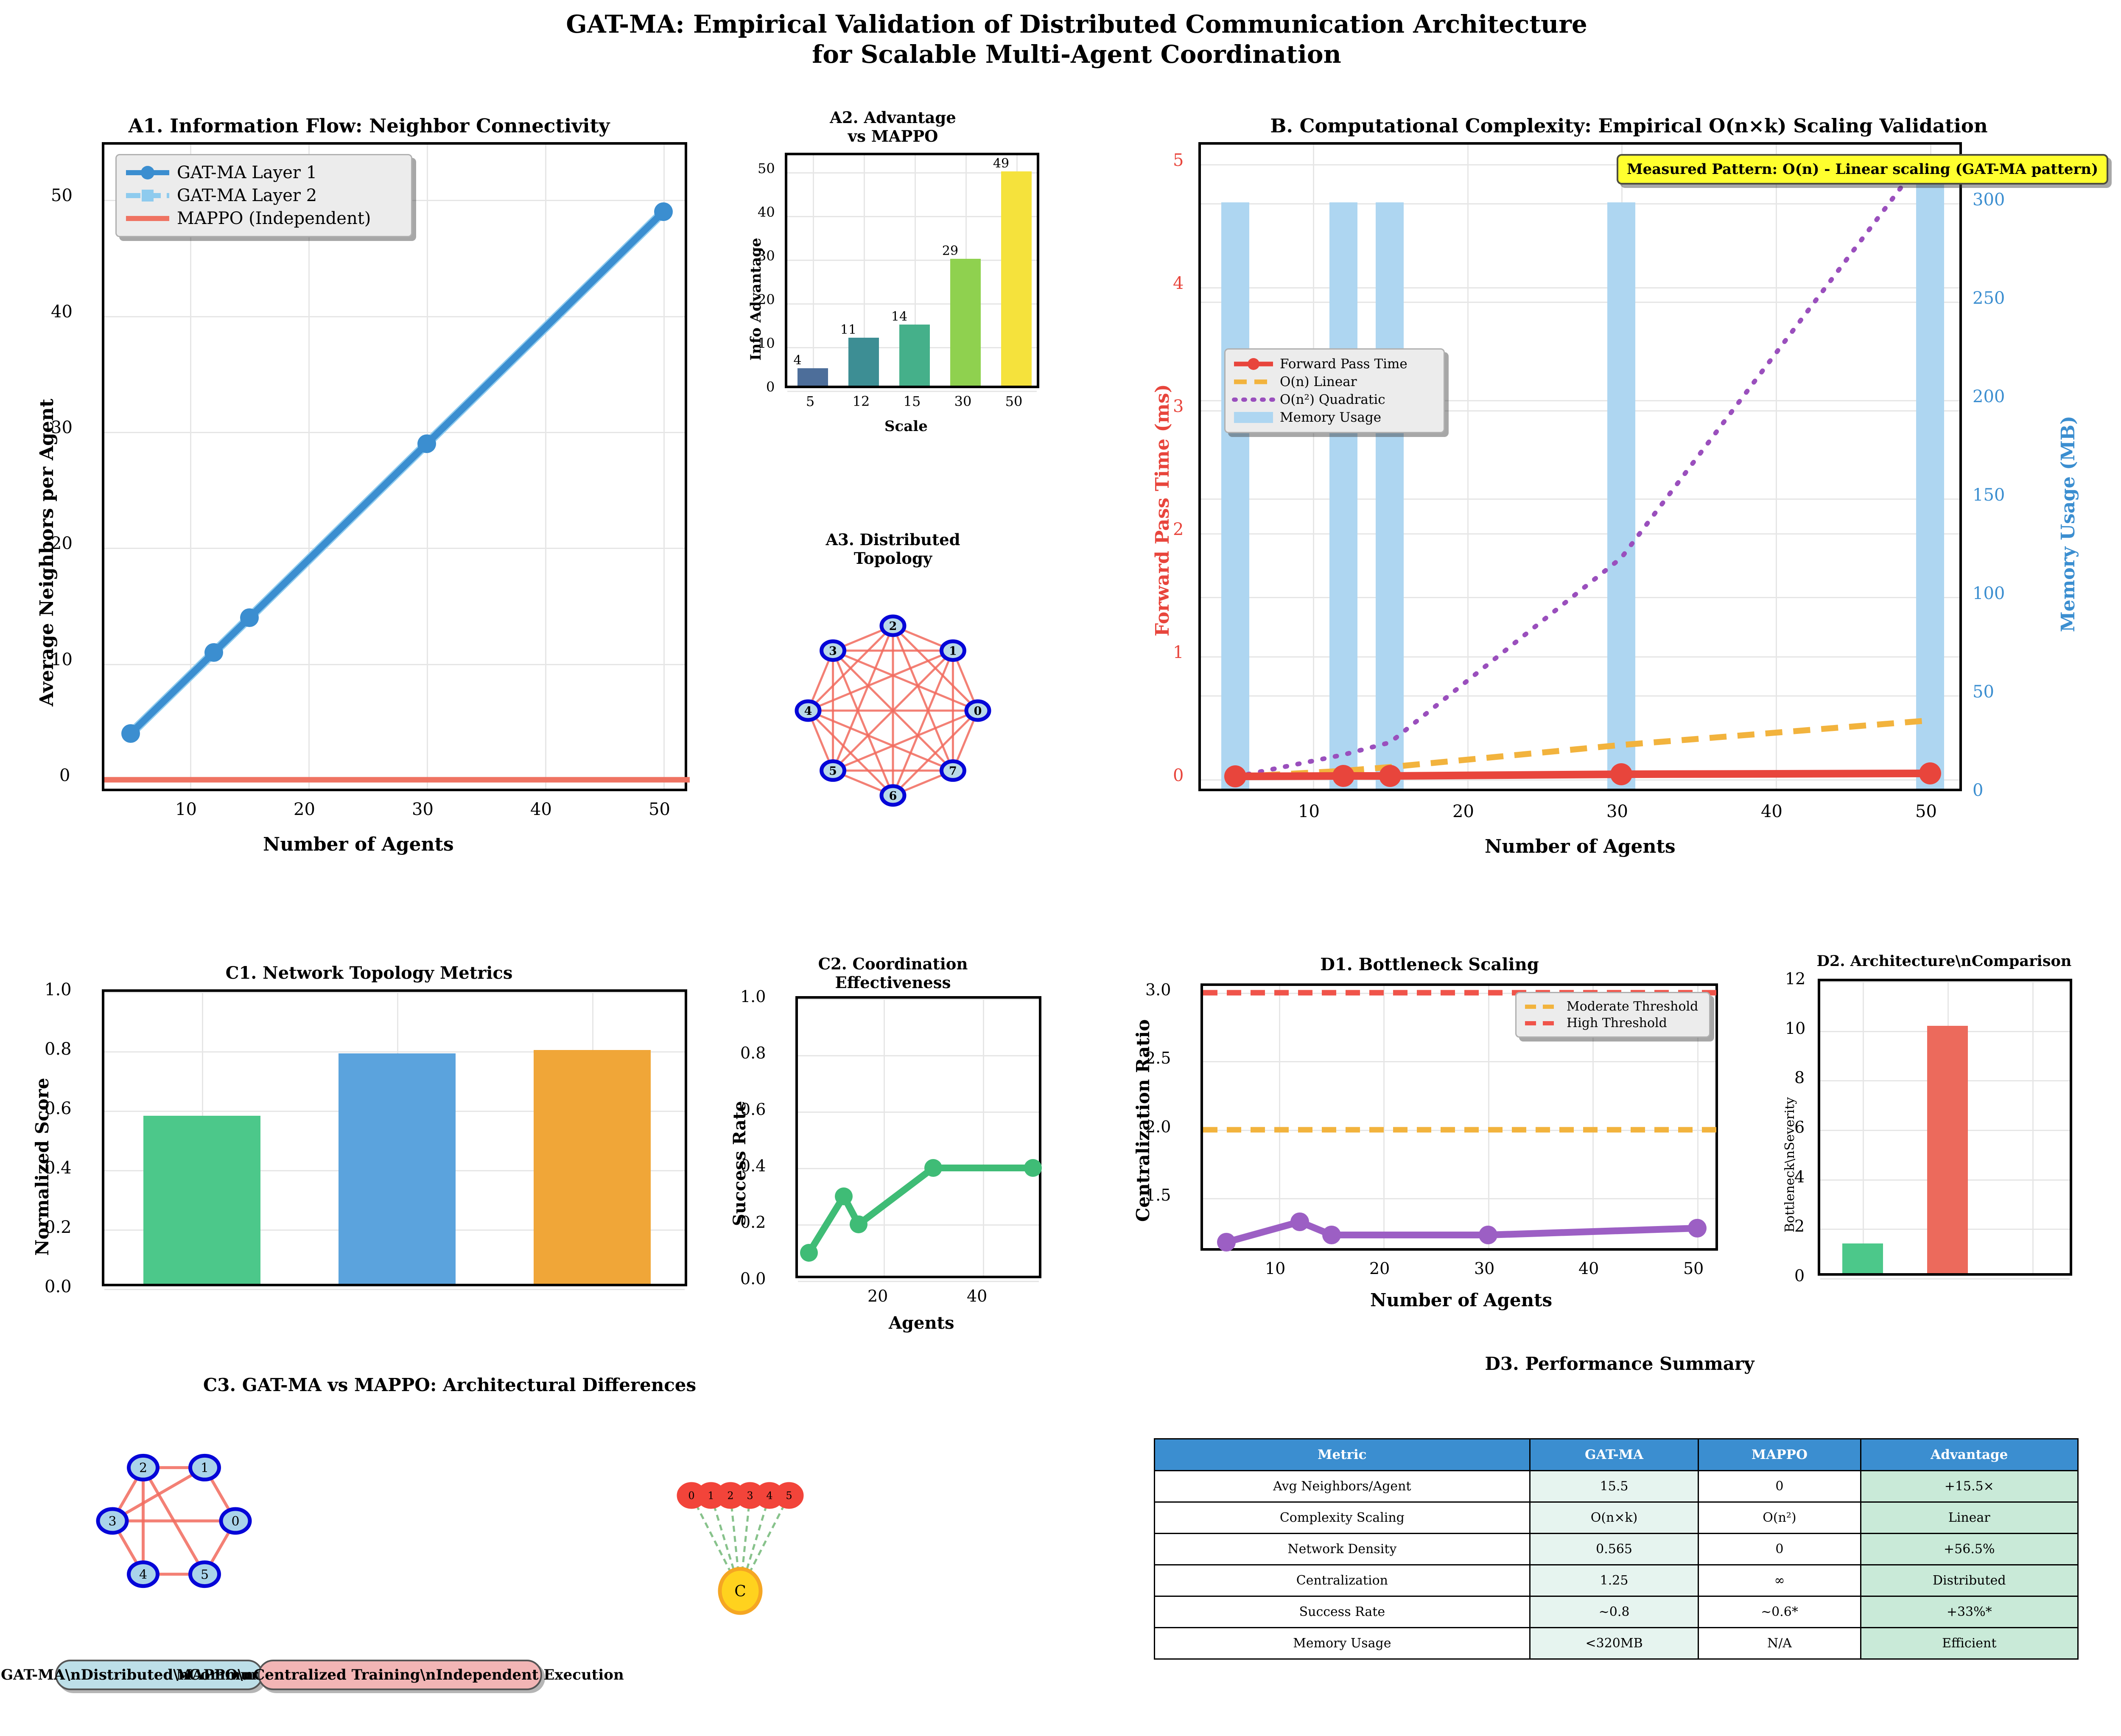 This screenshot has height=1736, width=2121. What do you see at coordinates (62, 427) in the screenshot?
I see `y-tick: 30` at bounding box center [62, 427].